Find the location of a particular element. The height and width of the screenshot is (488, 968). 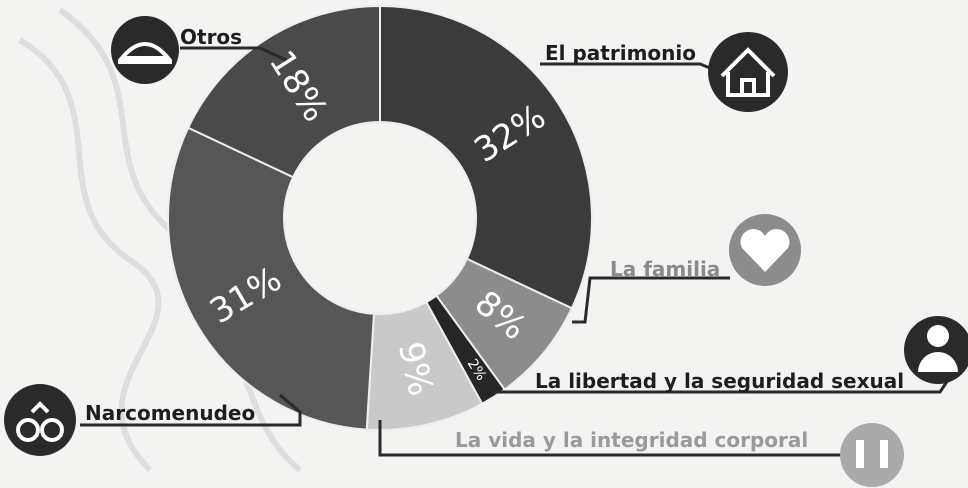

icon-handcuffs-glyph is located at coordinates (40, 421).